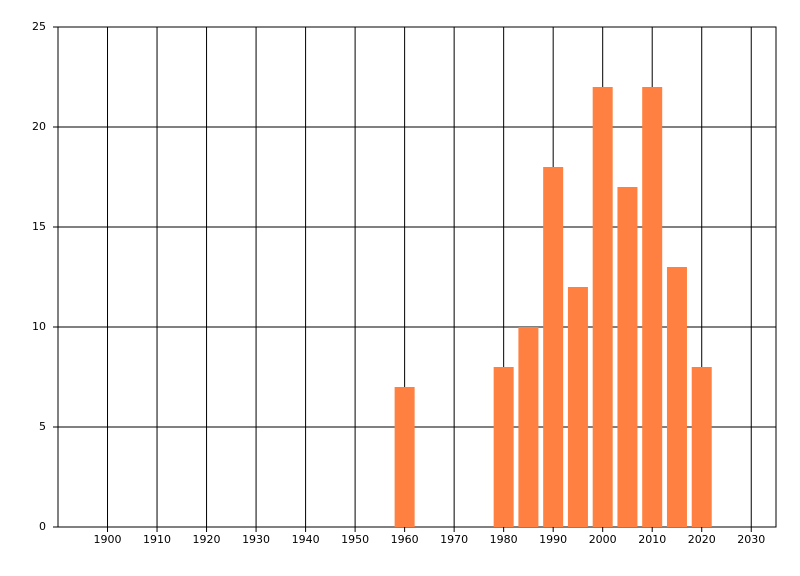 The height and width of the screenshot is (576, 800). What do you see at coordinates (42, 426) in the screenshot?
I see `y-tick-label: 5` at bounding box center [42, 426].